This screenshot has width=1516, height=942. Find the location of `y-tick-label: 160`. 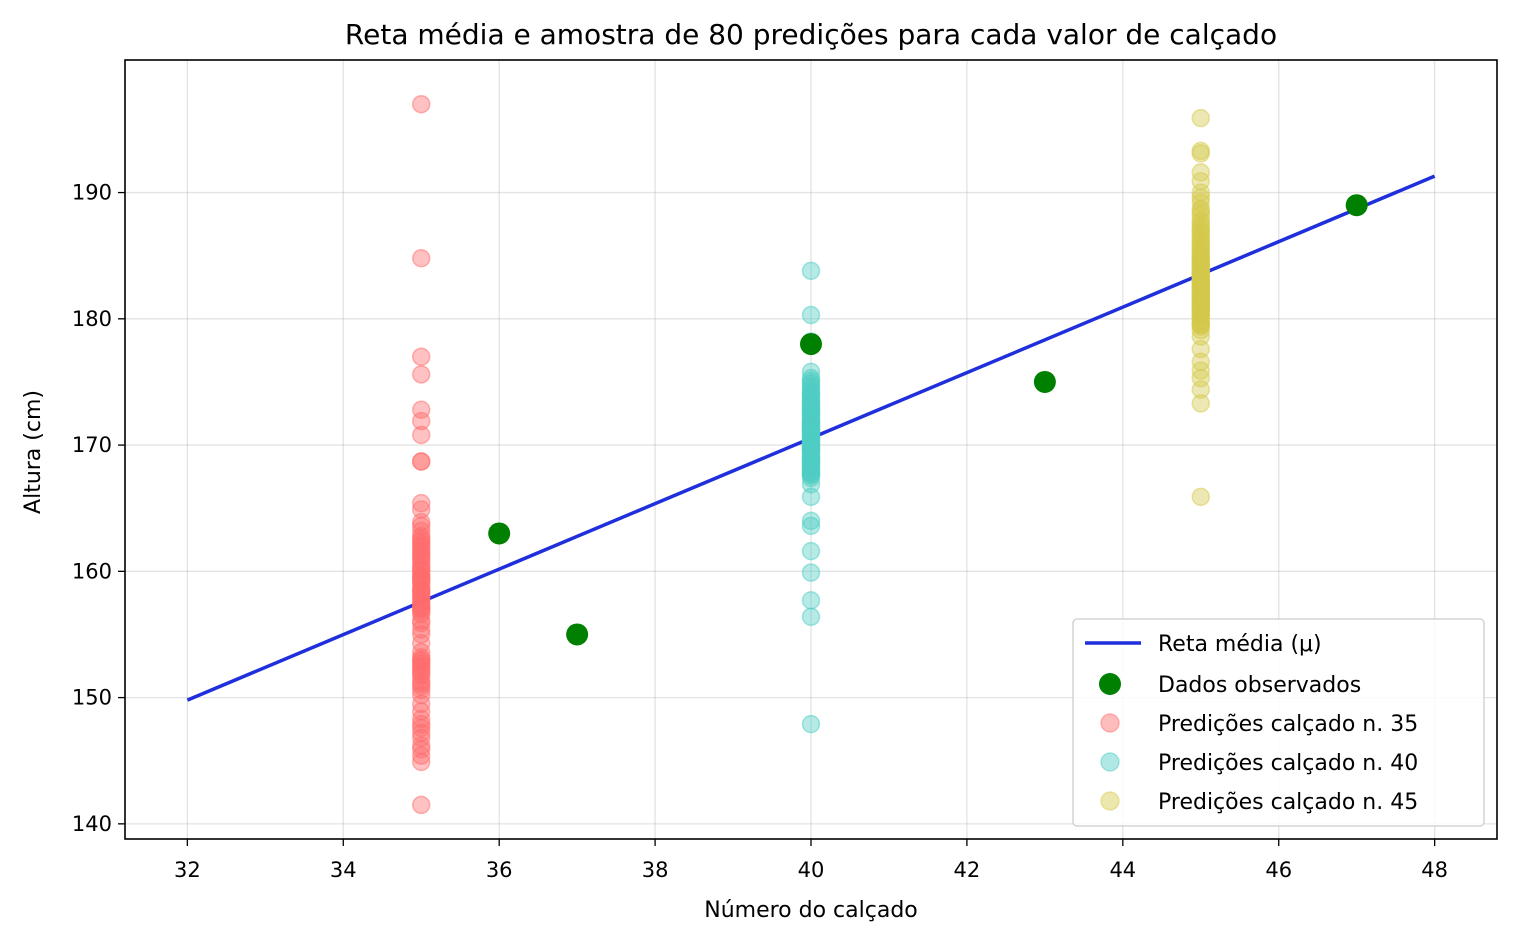

y-tick-label: 160 is located at coordinates (92, 571).